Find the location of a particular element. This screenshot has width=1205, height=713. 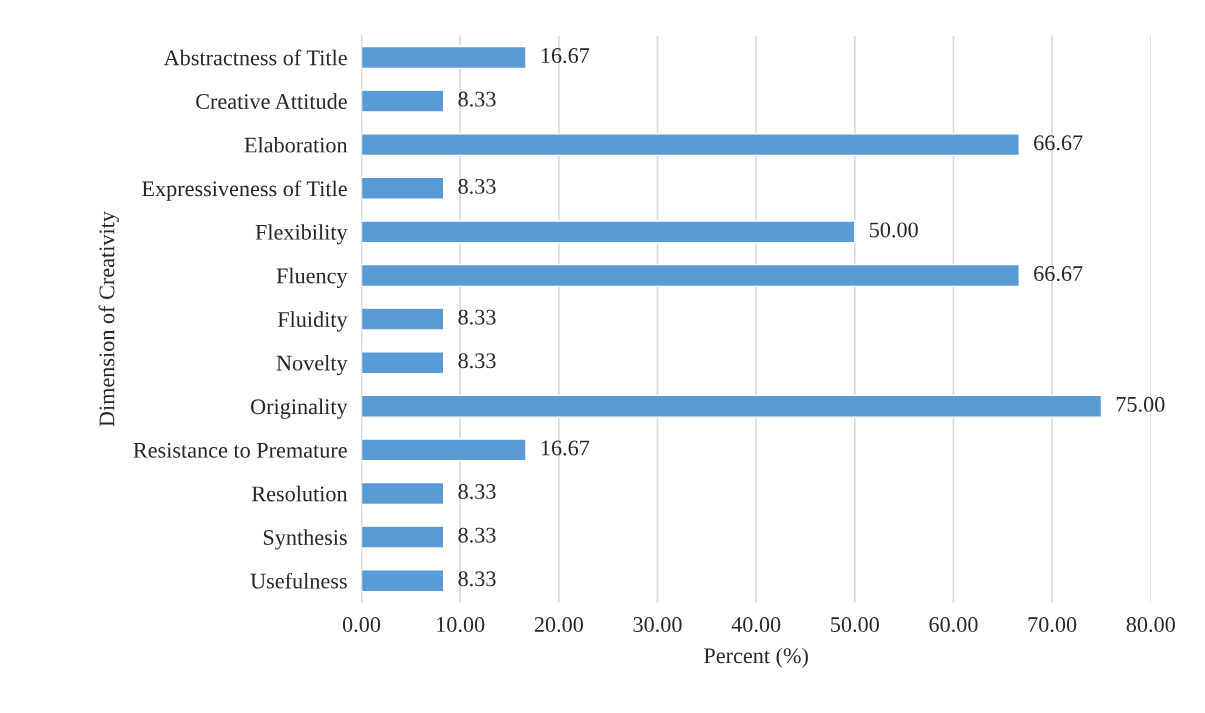

y-tick-label: Originality is located at coordinates (299, 408).